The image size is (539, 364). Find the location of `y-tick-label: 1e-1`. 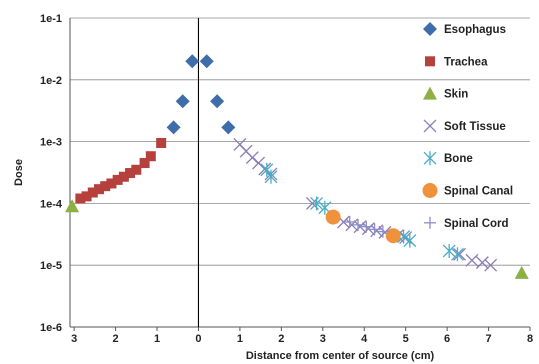

y-tick-label: 1e-1 is located at coordinates (51, 19).